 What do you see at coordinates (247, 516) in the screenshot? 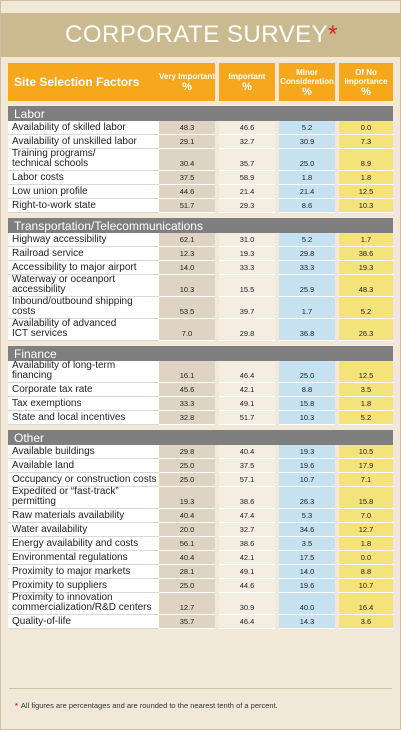
I see `value-cell: 47.4` at bounding box center [247, 516].